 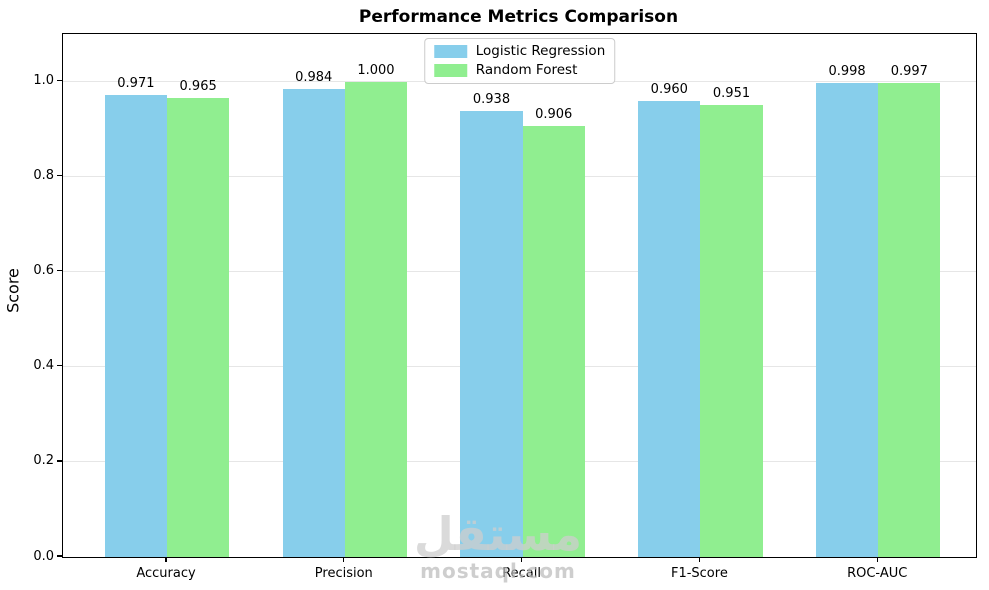 I want to click on bar-logistic-regression-recall, so click(x=491, y=334).